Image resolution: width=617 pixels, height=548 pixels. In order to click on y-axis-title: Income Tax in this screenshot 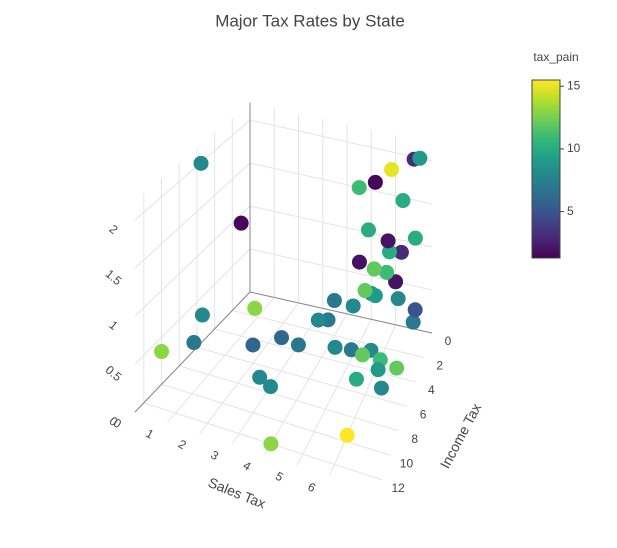, I will do `click(461, 436)`.